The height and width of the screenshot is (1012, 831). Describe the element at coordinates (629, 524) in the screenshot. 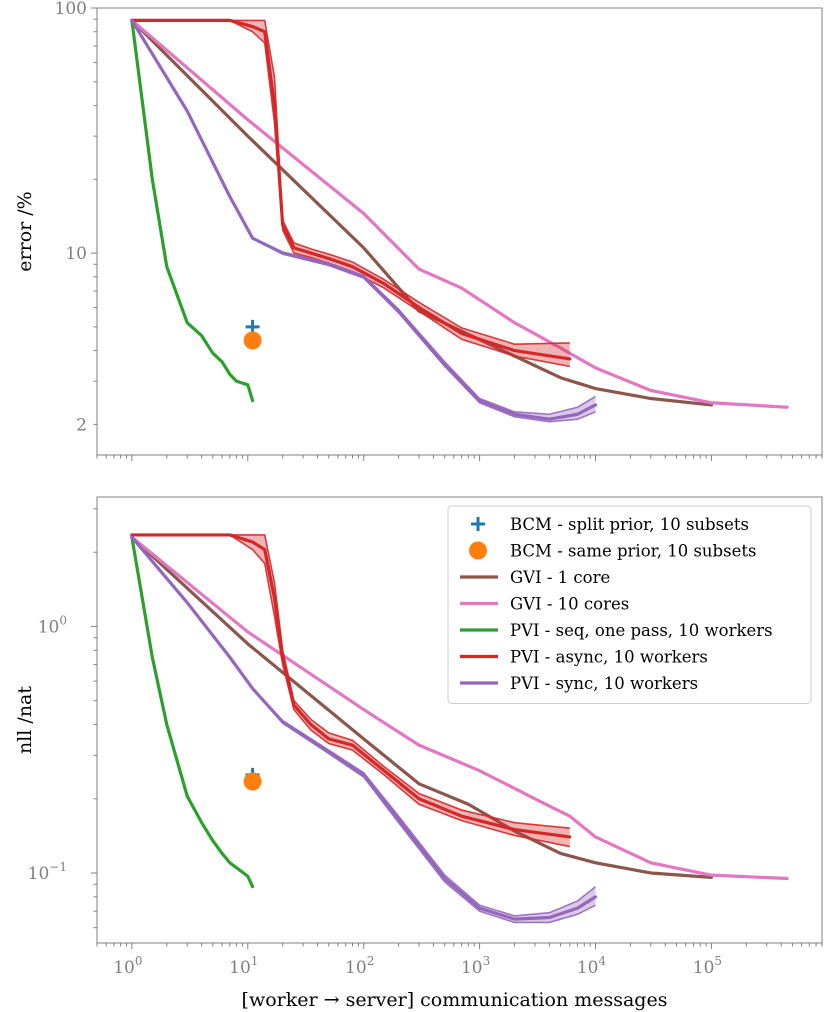

I see `legend-label: BCM - split prior, 10 subsets` at that location.